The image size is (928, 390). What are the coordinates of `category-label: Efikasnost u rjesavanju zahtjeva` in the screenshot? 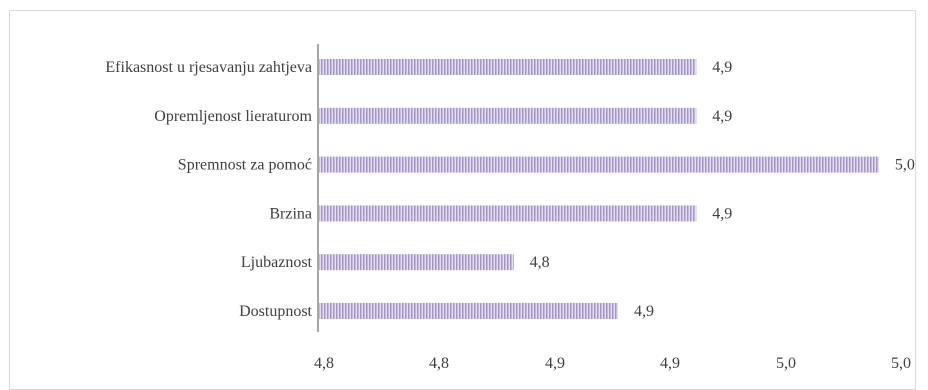 It's located at (208, 67).